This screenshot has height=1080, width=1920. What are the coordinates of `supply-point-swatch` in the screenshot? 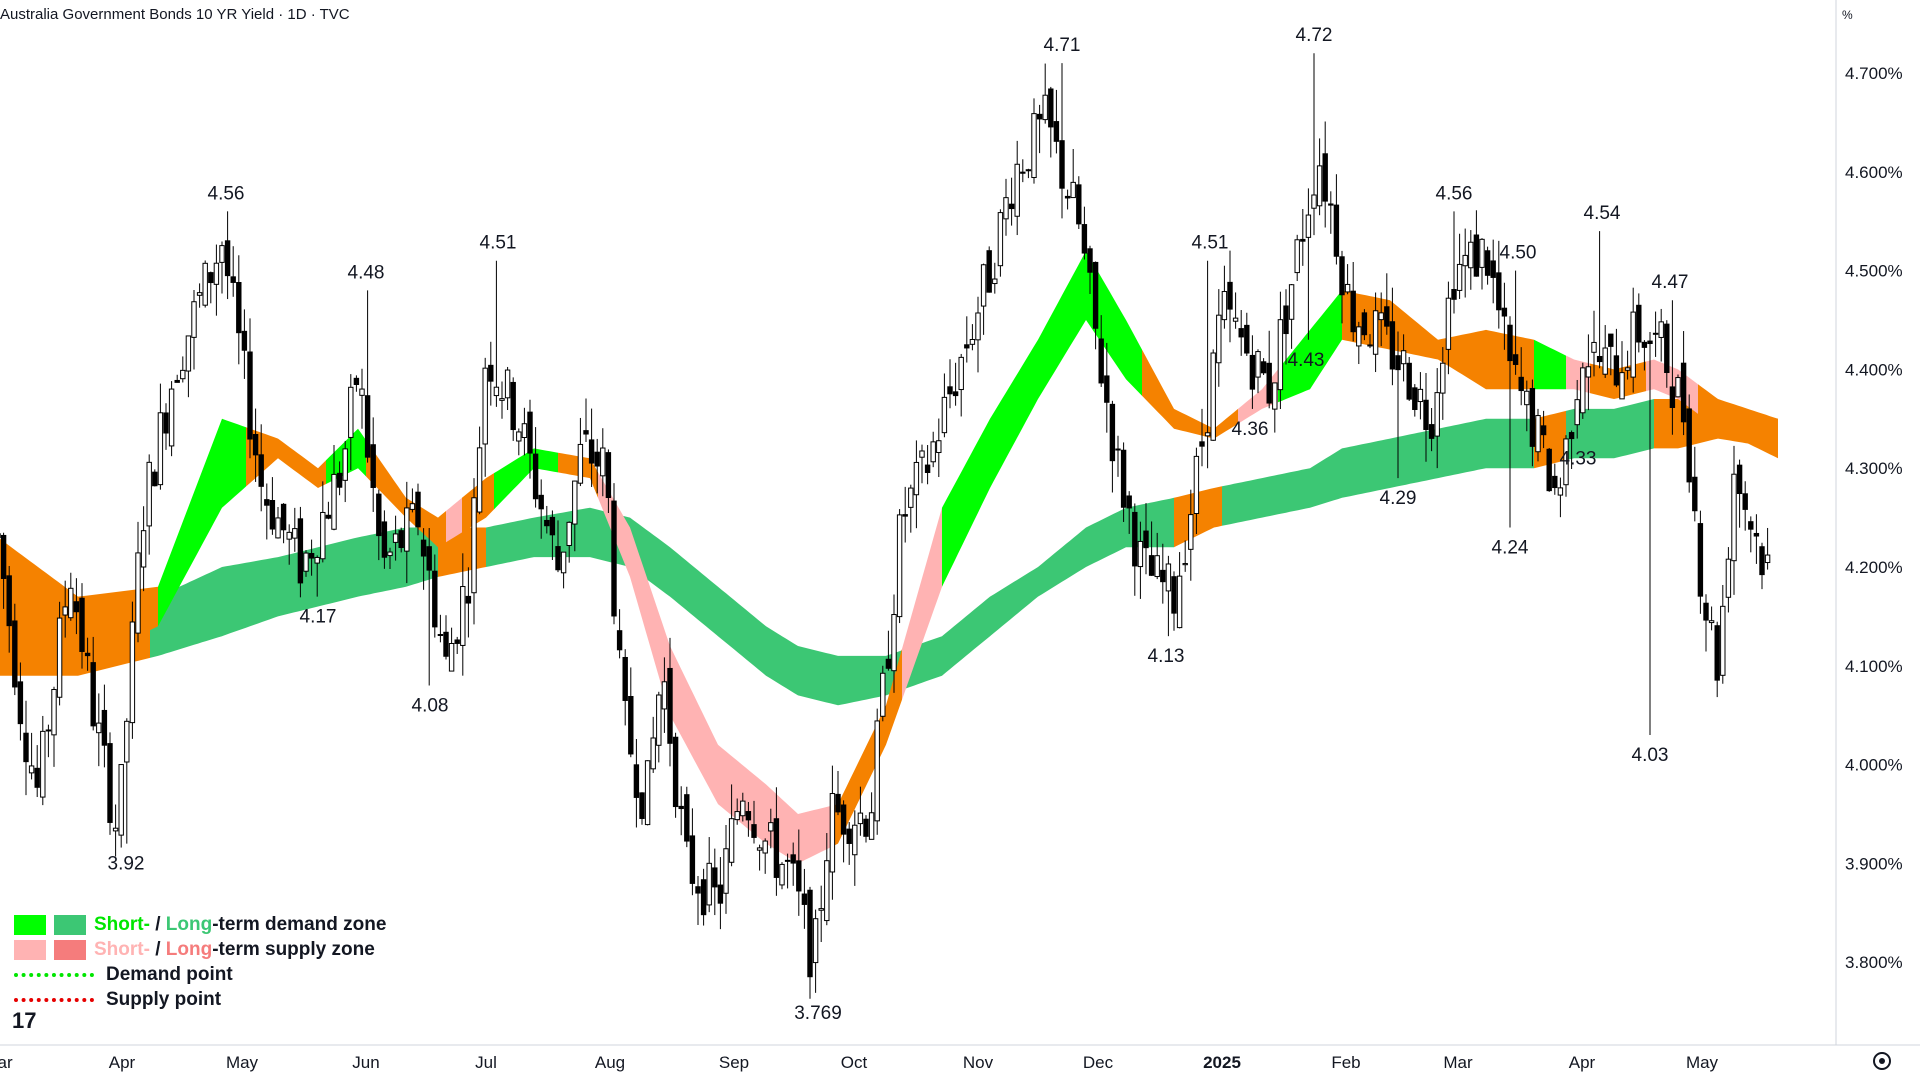 It's located at (54, 999).